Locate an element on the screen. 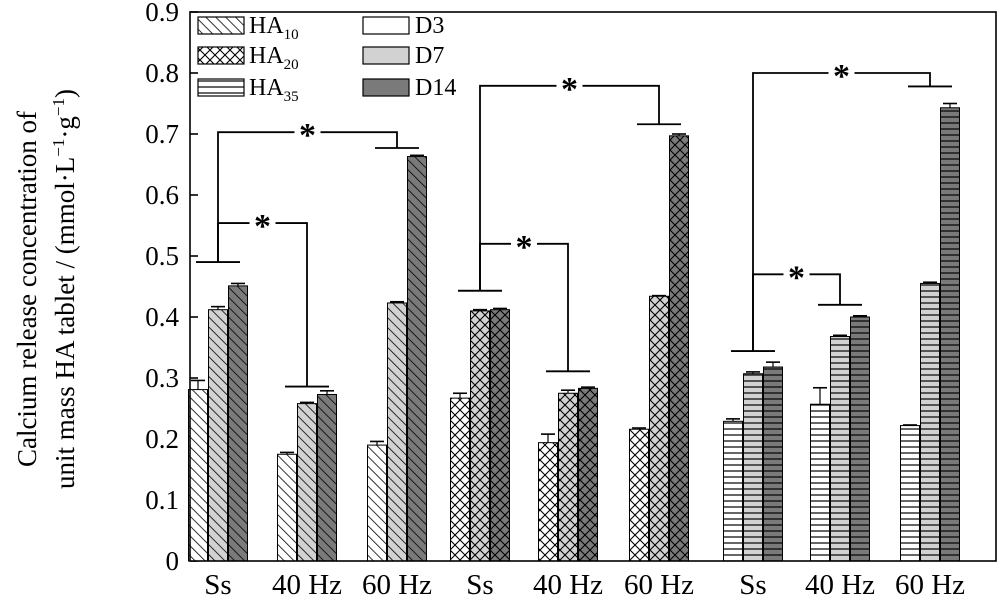  y-tick-label: 0.6 is located at coordinates (162, 195).